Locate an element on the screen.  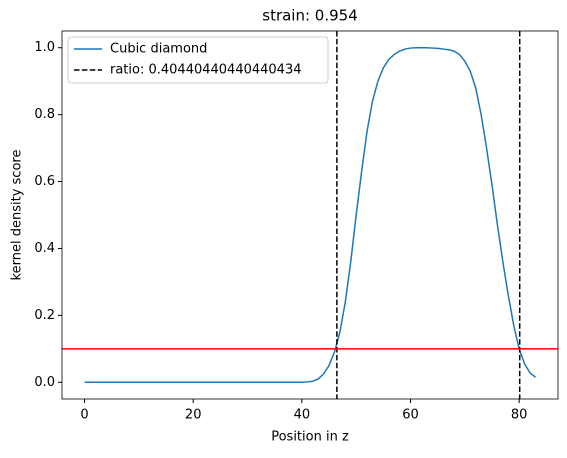
y-tick-label: 0.6 is located at coordinates (44, 181).